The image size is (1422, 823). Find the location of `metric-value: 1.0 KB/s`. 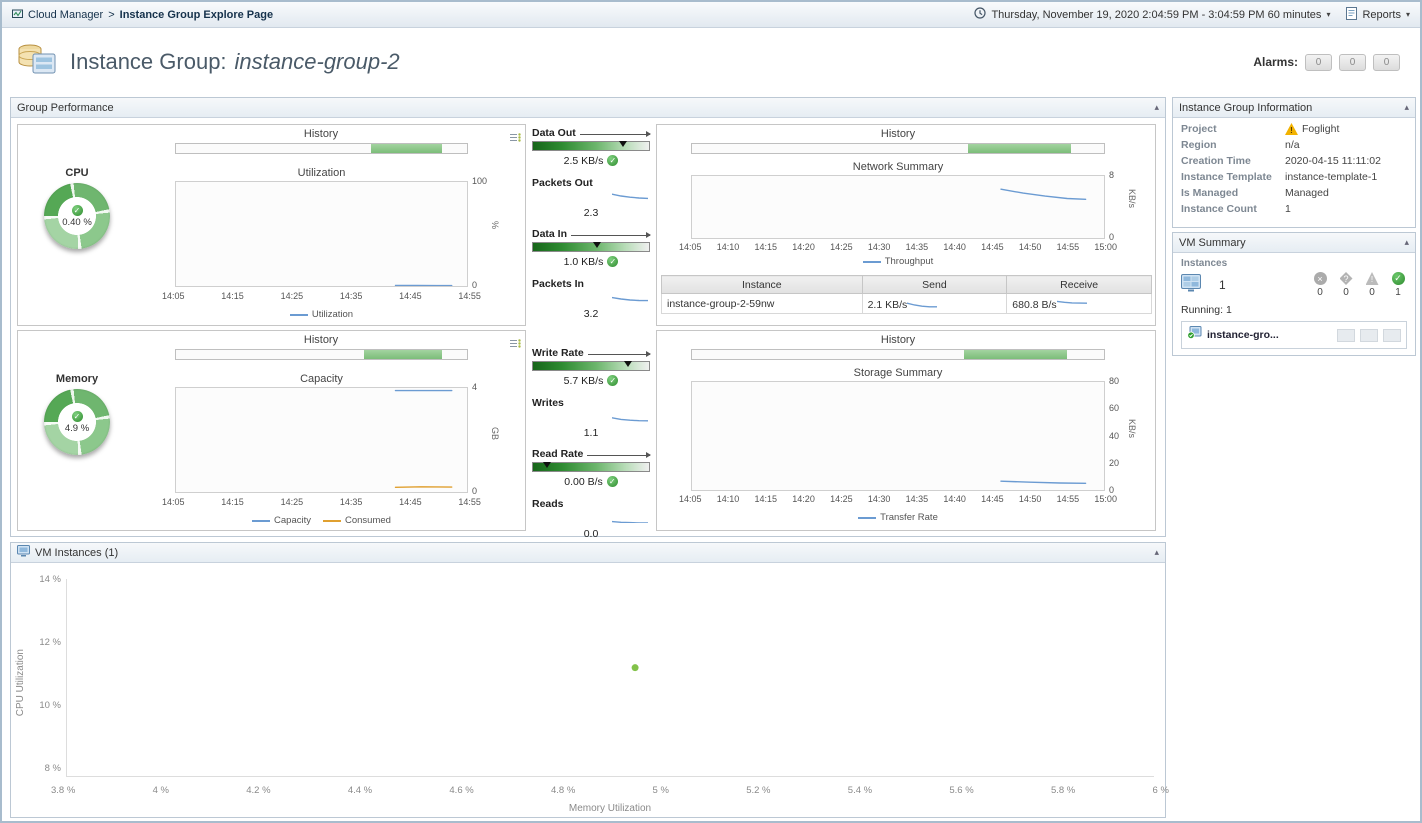

metric-value: 1.0 KB/s is located at coordinates (583, 261).